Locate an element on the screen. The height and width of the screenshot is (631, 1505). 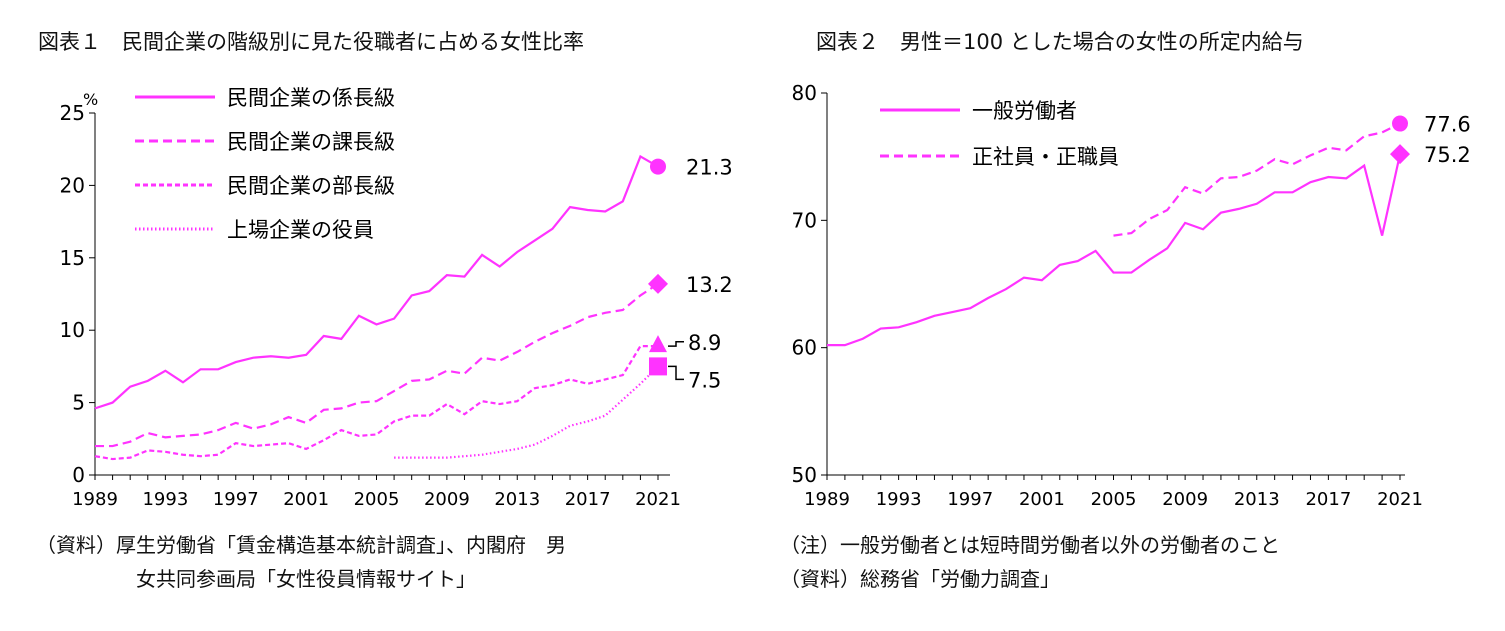
chart2-source: （資料）総務省「労働力調査」 is located at coordinates (920, 579).